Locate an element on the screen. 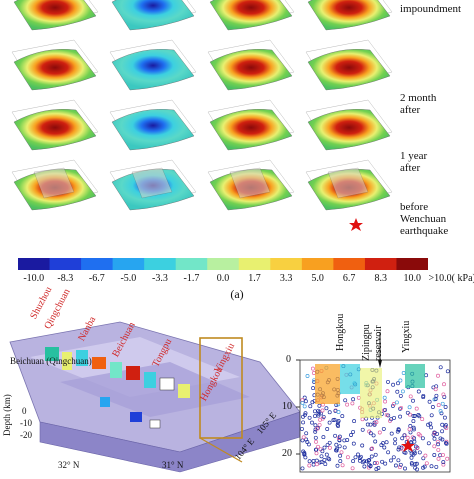  depth-tick-0: 0 is located at coordinates (24, 411).